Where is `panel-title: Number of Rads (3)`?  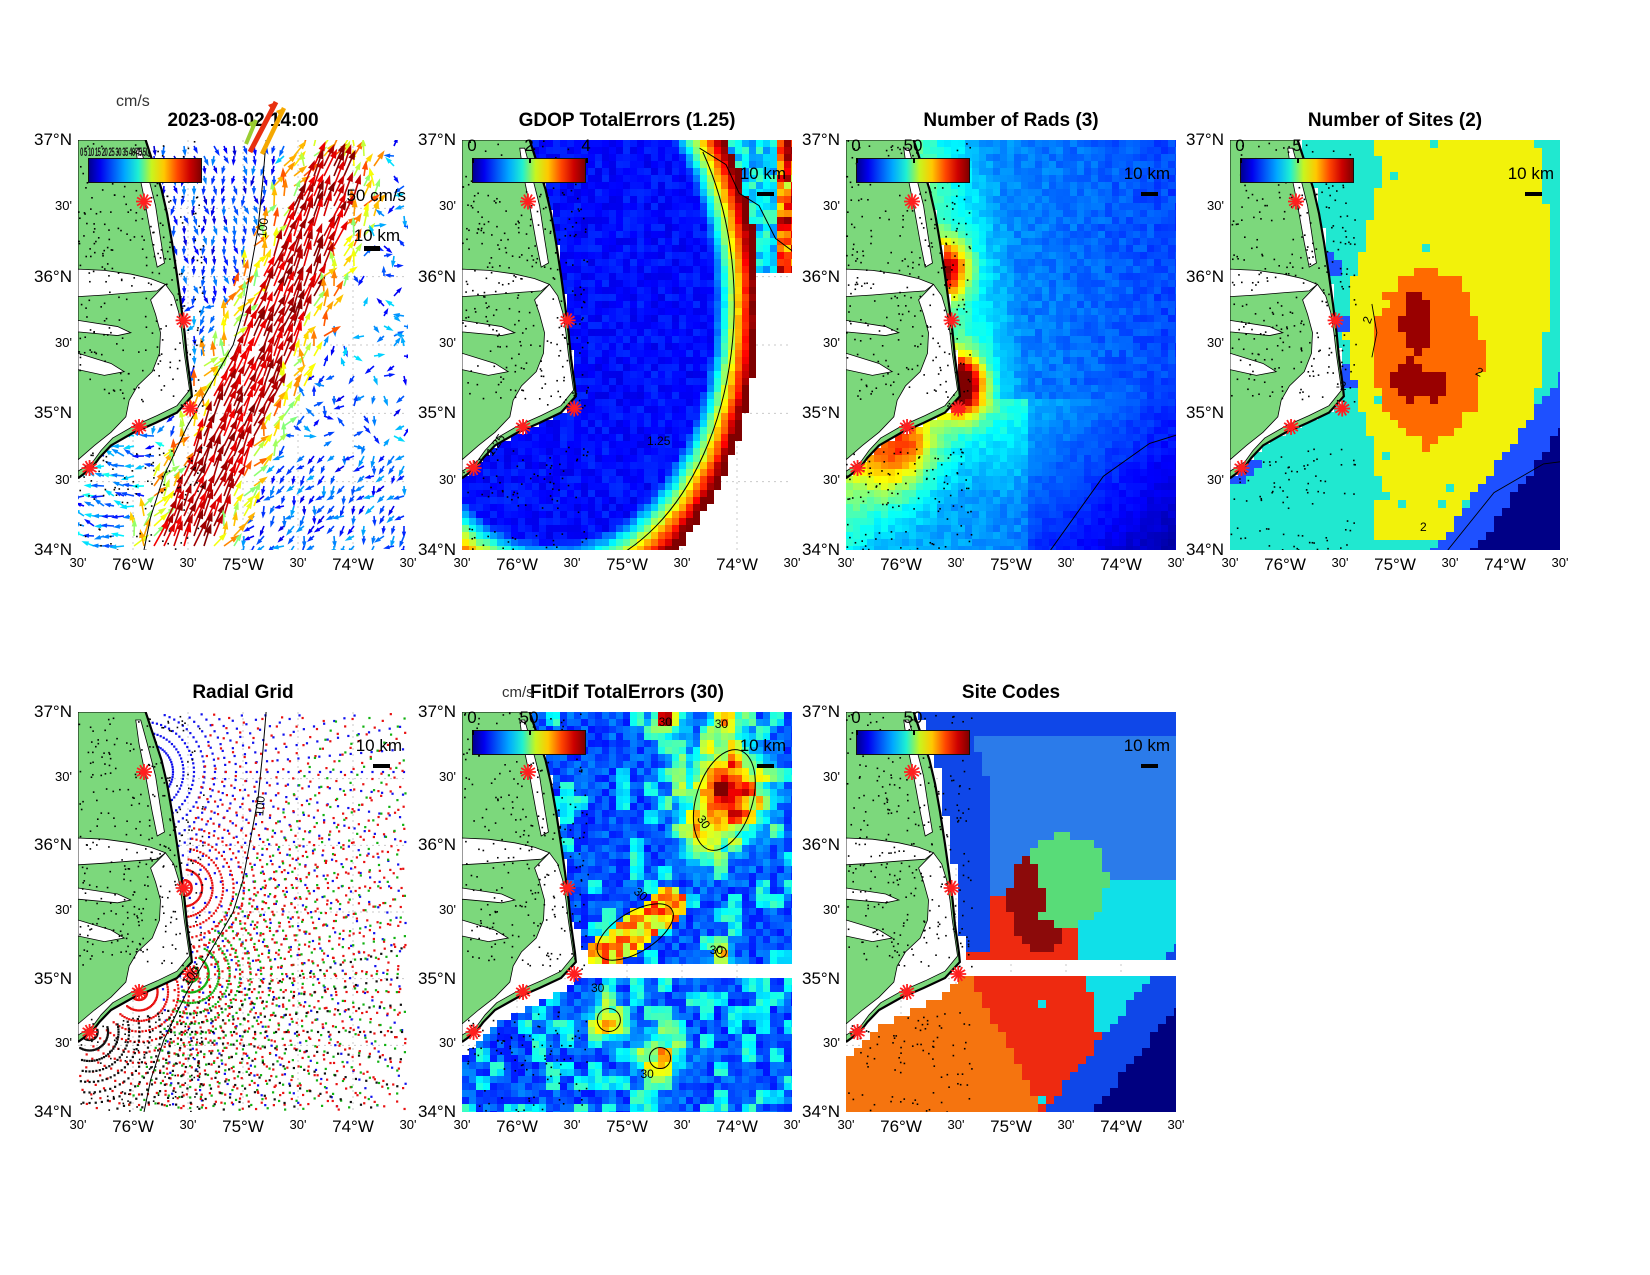
panel-title: Number of Rads (3) is located at coordinates (1011, 120).